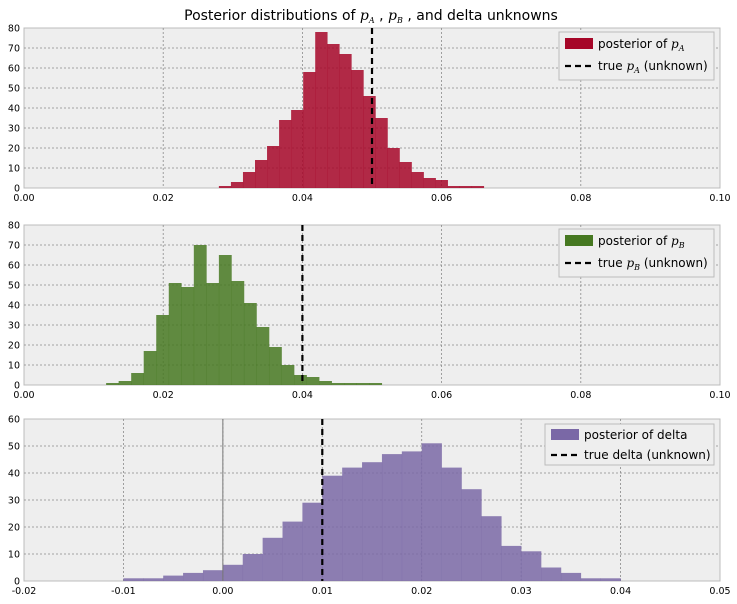  Describe the element at coordinates (14, 226) in the screenshot. I see `y-tick-label: 80` at that location.